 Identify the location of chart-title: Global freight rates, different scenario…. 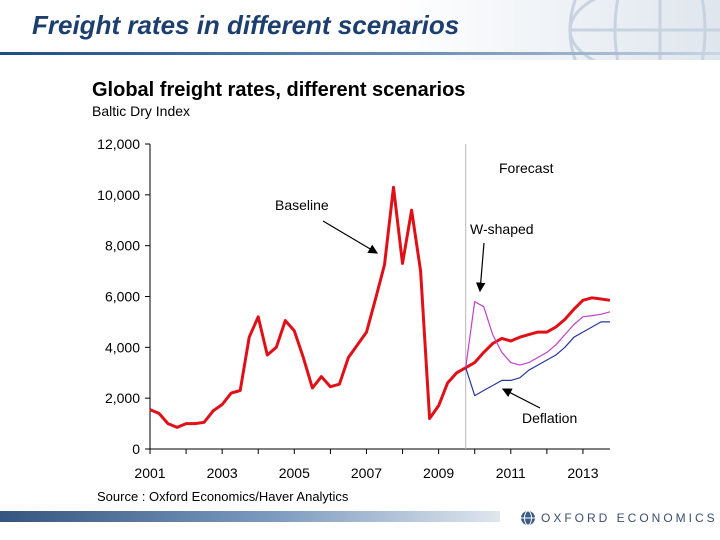
(279, 90).